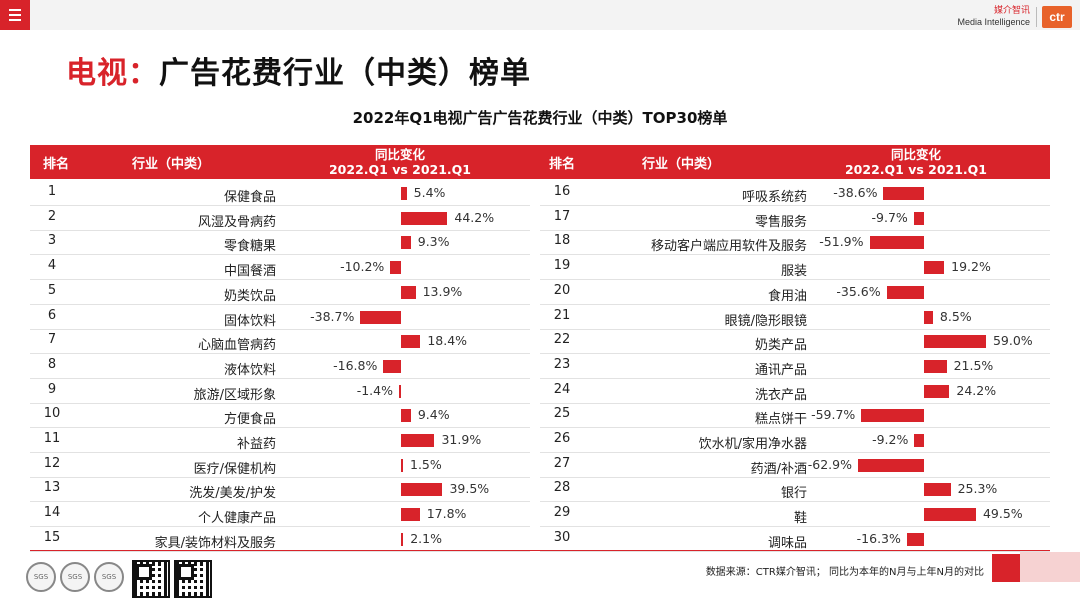  Describe the element at coordinates (916, 169) in the screenshot. I see `header-change-right-line2: 2022.Q1 vs 2021.Q1` at that location.